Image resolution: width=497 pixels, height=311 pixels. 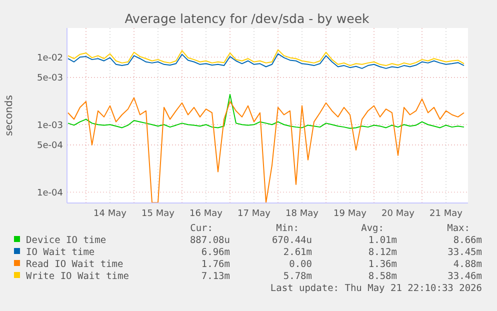 I want to click on legend-label: Write IO Wait time, so click(x=78, y=276).